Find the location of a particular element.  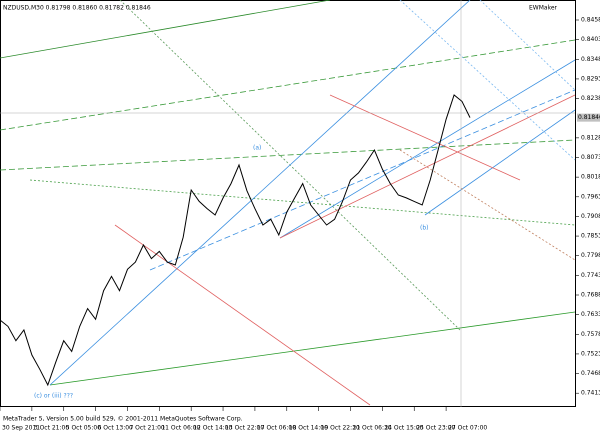

y-tick-label: 0.74130 is located at coordinates (590, 393).